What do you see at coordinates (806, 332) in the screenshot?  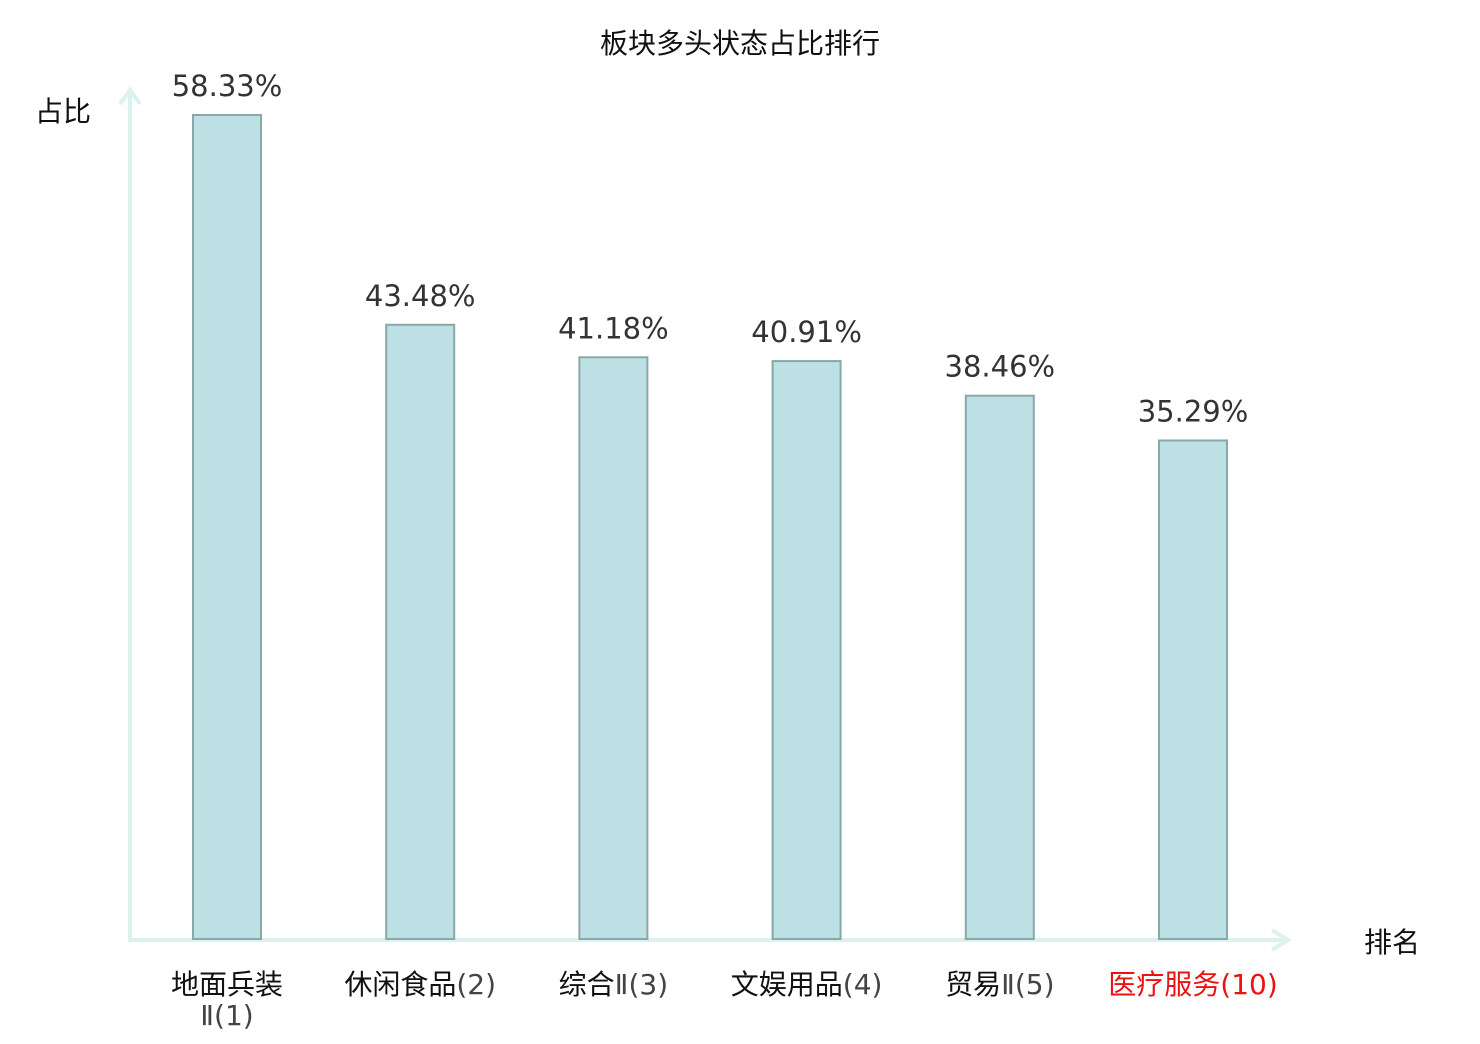 I see `data-label: 40.91%` at bounding box center [806, 332].